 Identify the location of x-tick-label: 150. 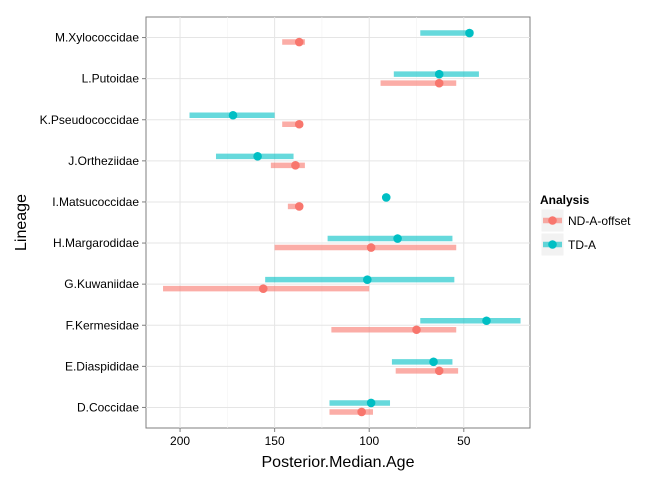
(275, 441).